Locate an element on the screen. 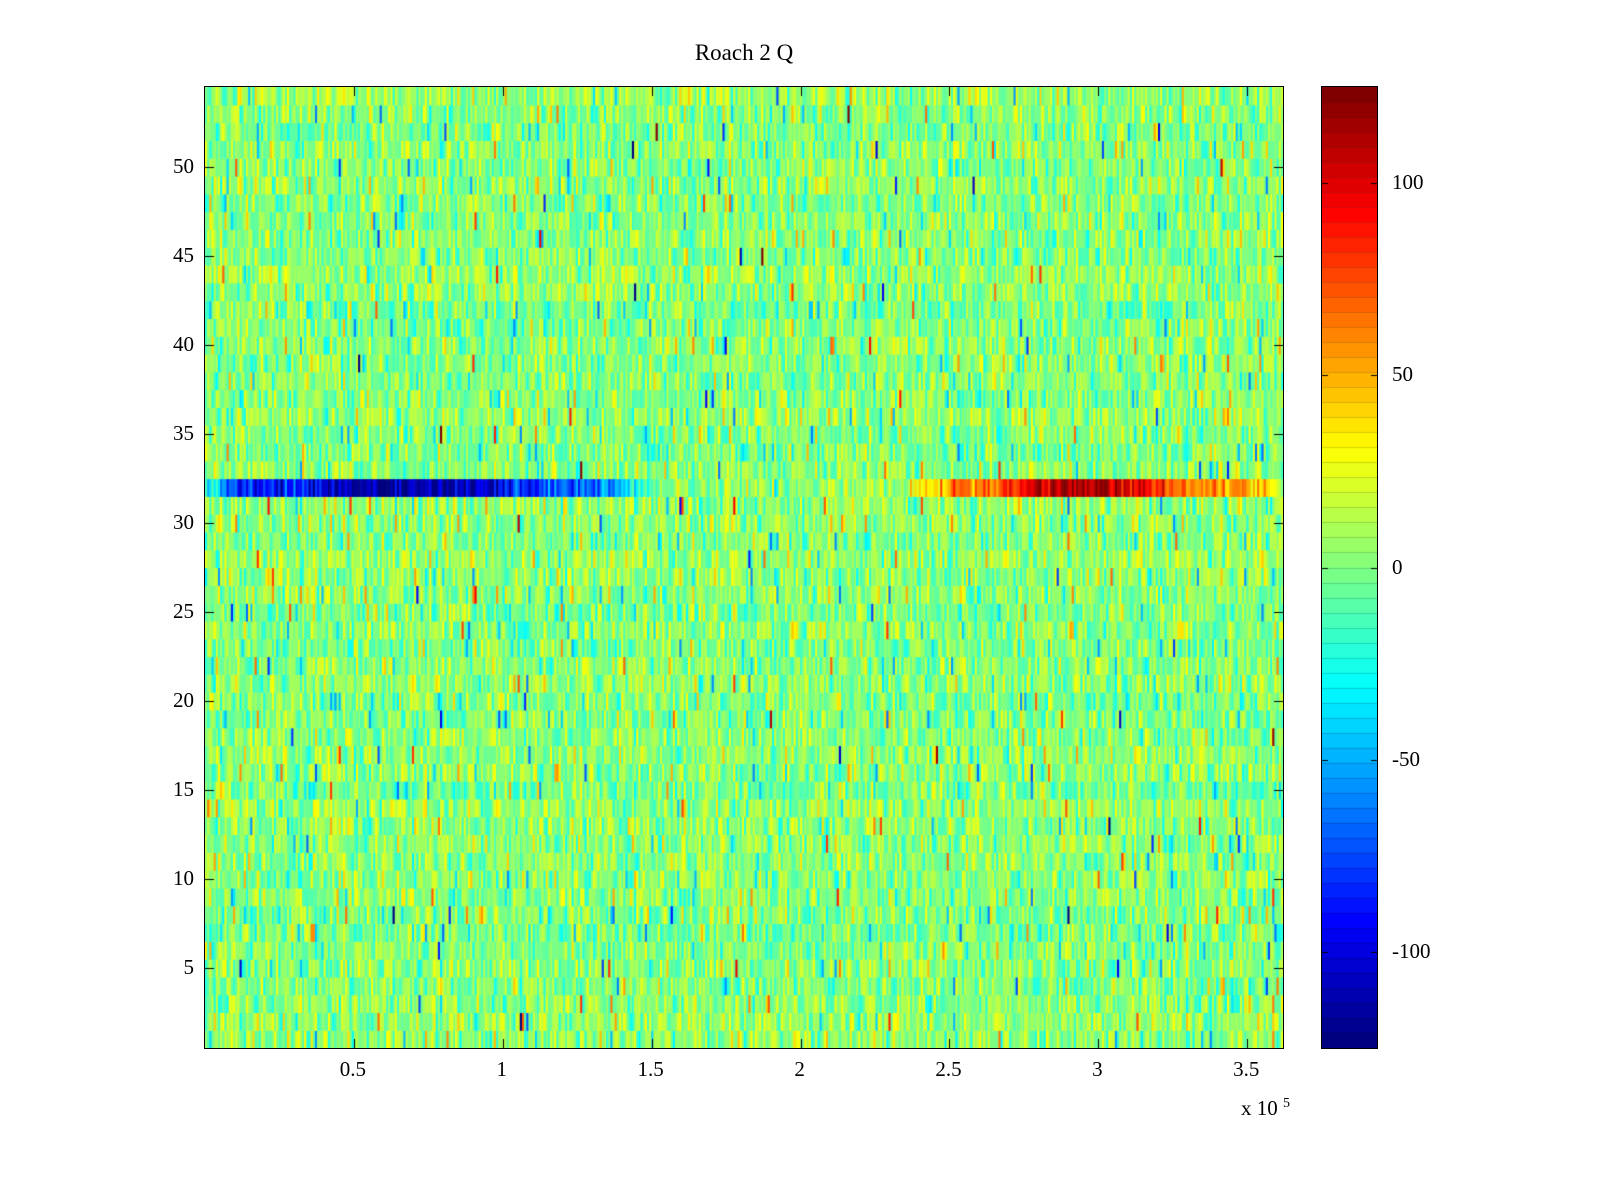  colorbar-tick-label: -100 is located at coordinates (1411, 950).